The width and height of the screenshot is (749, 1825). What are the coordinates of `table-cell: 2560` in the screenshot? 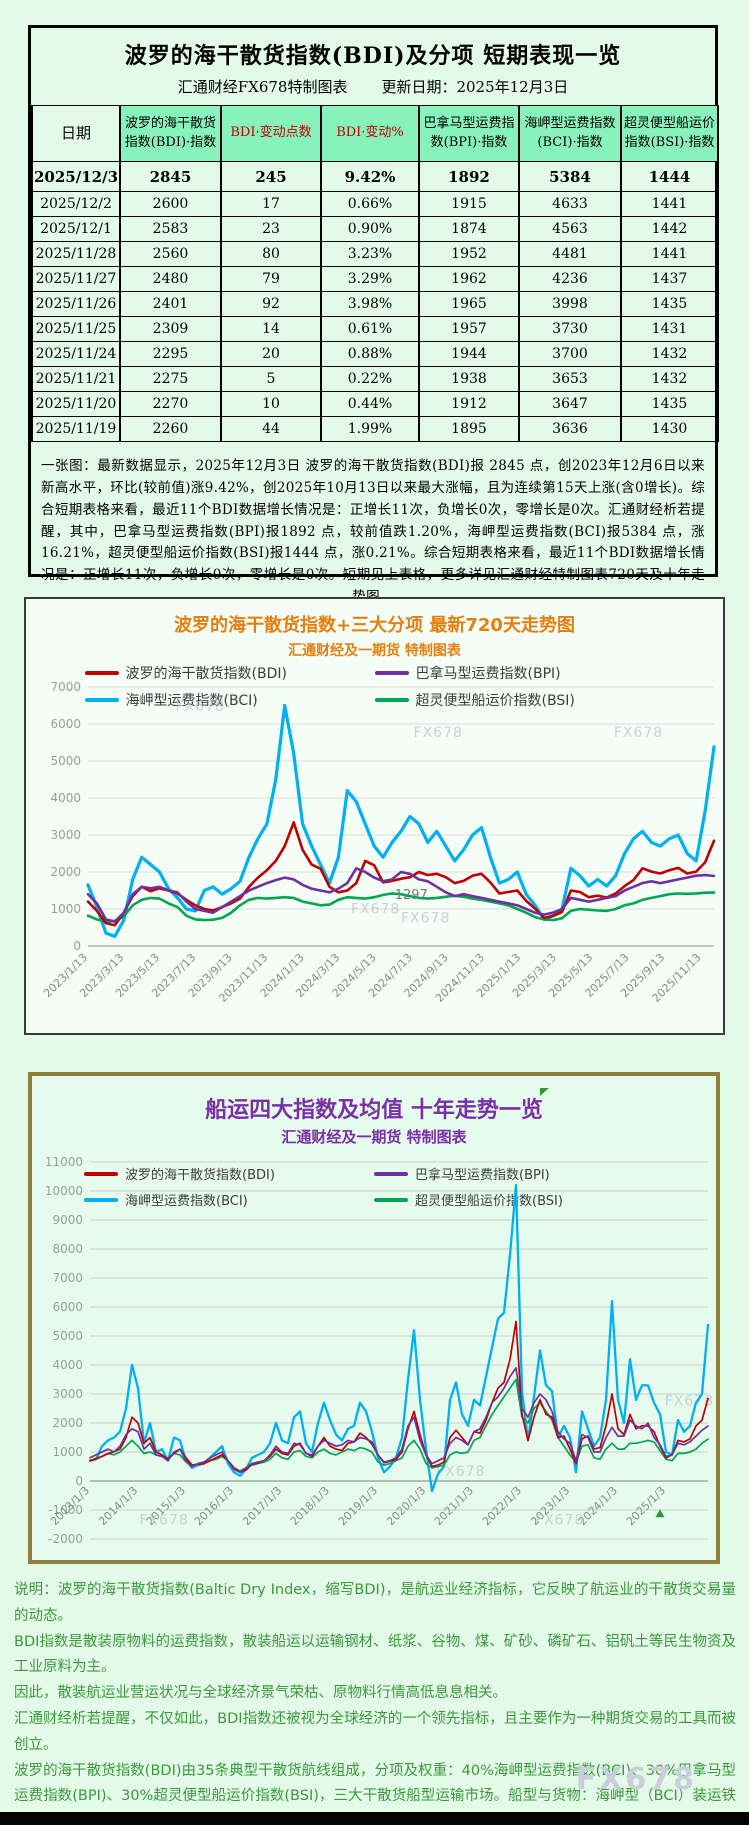 It's located at (170, 254).